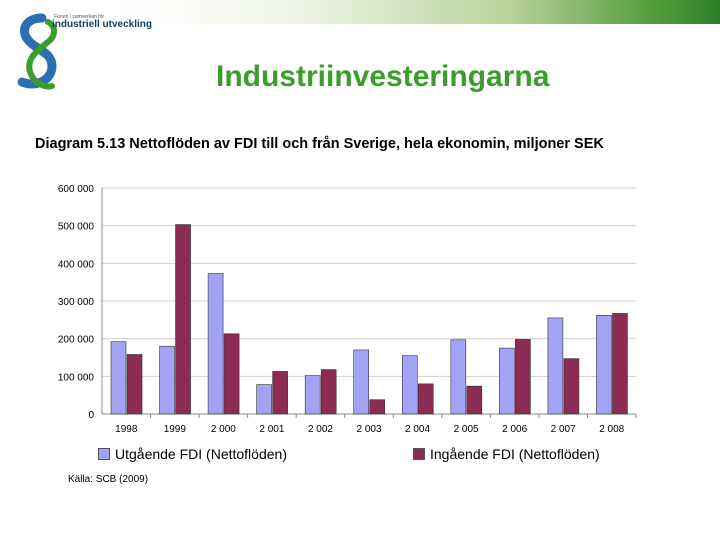 The image size is (720, 540). Describe the element at coordinates (383, 76) in the screenshot. I see `slide-title: Industriinvesteringarna` at that location.